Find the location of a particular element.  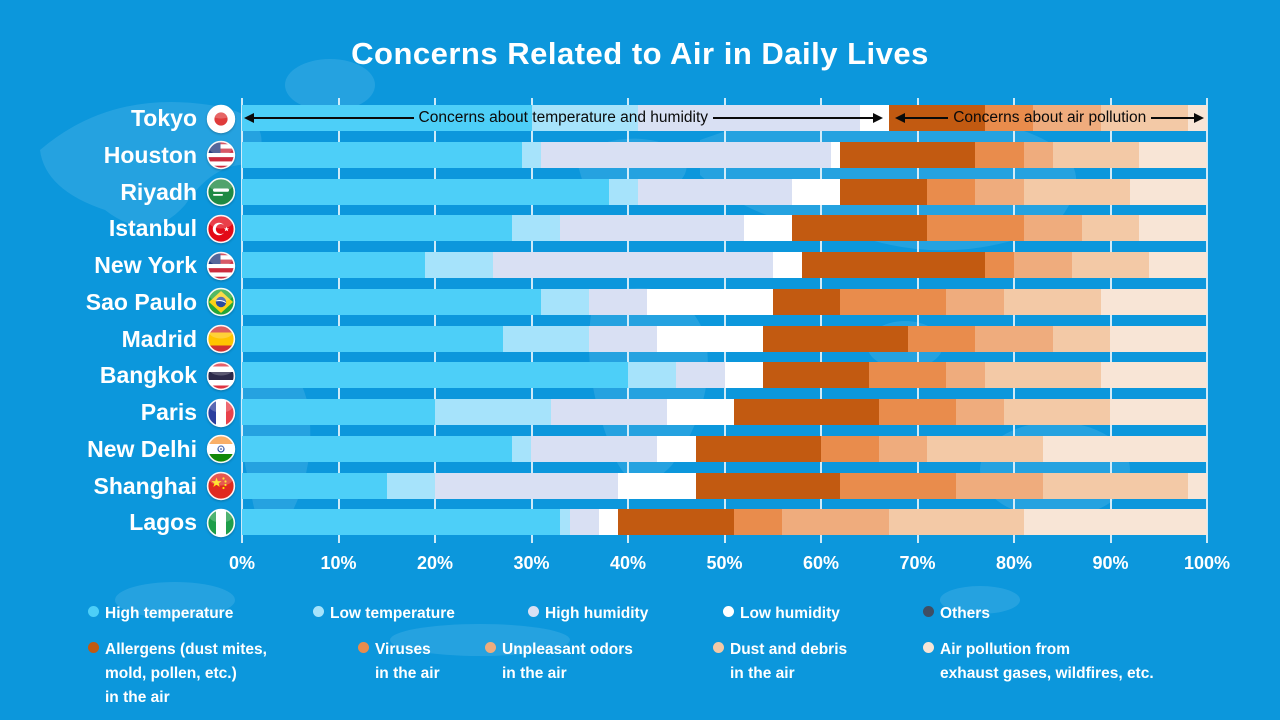

city-label: Sao Paulo is located at coordinates (141, 301).